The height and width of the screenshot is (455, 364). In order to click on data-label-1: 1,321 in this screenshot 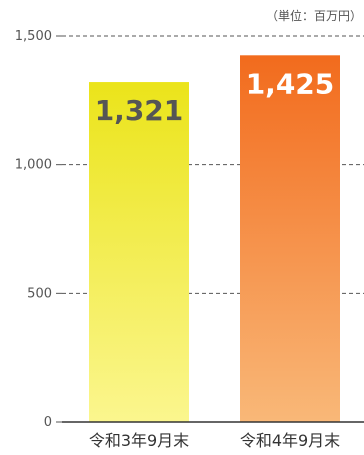, I will do `click(139, 110)`.